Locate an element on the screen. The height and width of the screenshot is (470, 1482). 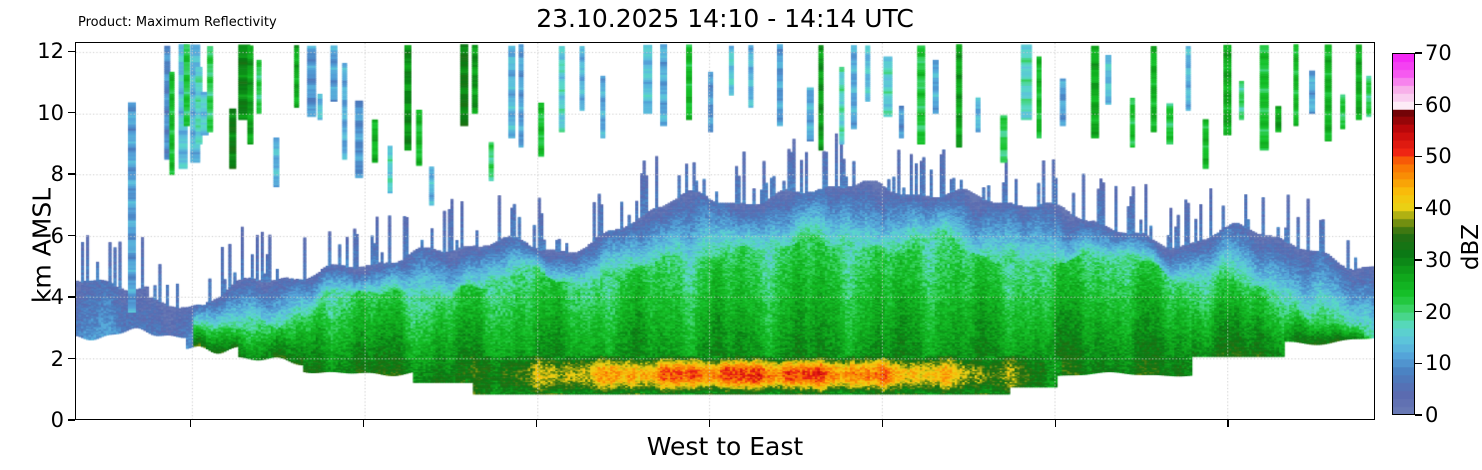
product-label: Product: Maximum Reflectivity is located at coordinates (177, 22).